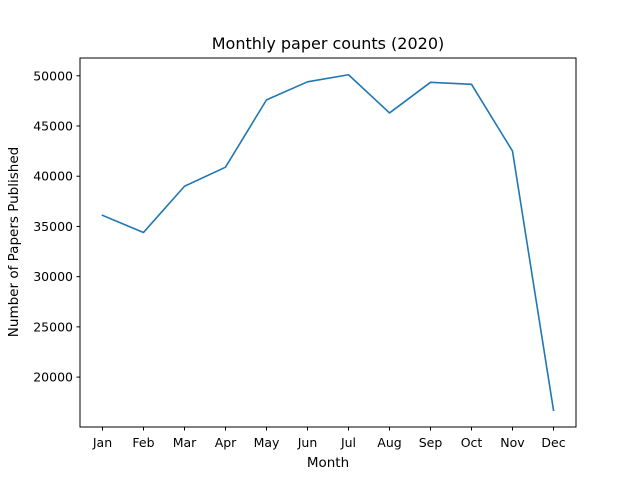  What do you see at coordinates (348, 442) in the screenshot?
I see `x-tick-label: Jul` at bounding box center [348, 442].